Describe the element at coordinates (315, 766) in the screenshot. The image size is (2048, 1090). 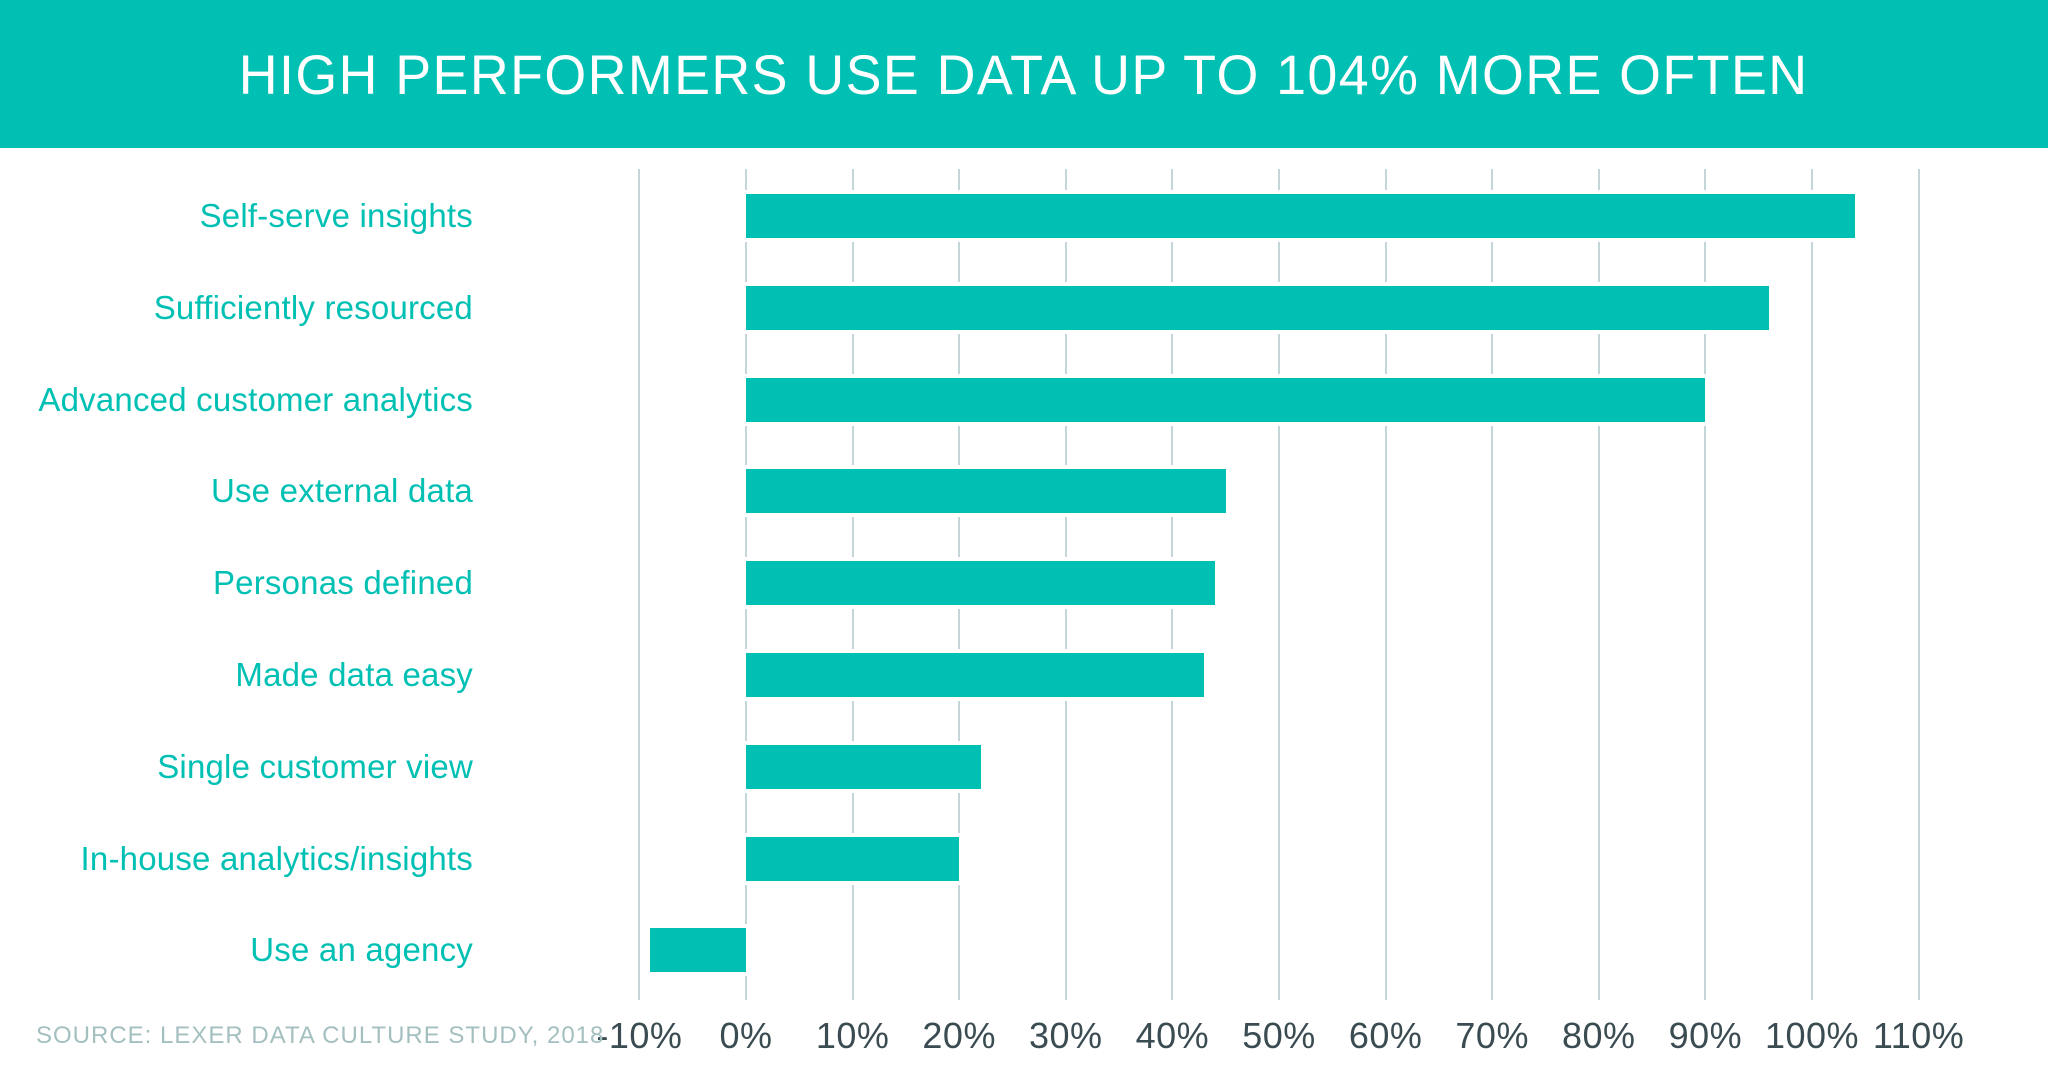
I see `category-label: Single customer view` at that location.